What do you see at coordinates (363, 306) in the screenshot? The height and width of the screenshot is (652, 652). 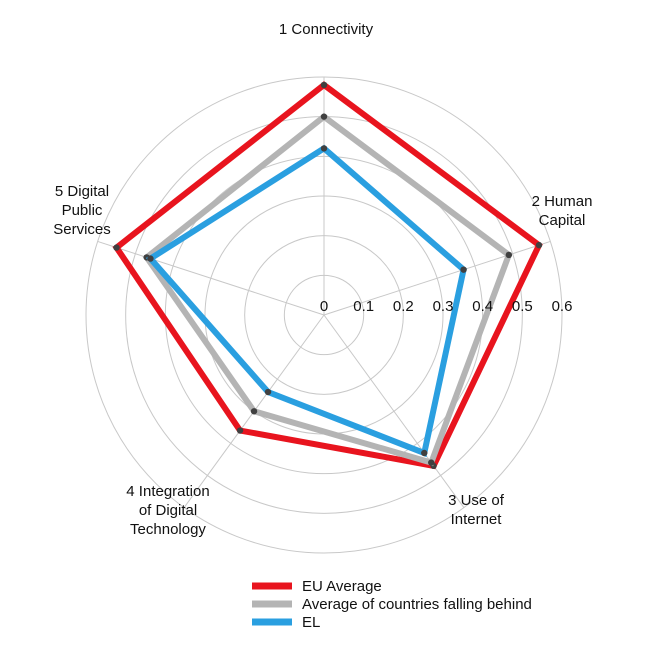 I see `tick-label: 0.1` at bounding box center [363, 306].